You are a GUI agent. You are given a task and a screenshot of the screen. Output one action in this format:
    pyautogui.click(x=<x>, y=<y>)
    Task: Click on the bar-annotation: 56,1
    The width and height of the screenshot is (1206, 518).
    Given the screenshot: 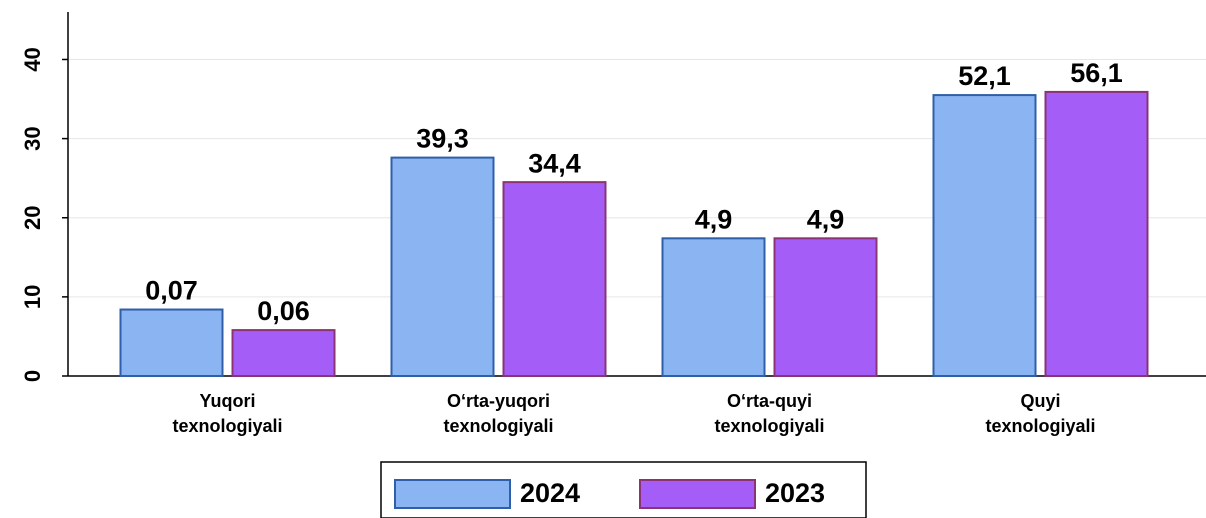 What is the action you would take?
    pyautogui.click(x=1096, y=73)
    